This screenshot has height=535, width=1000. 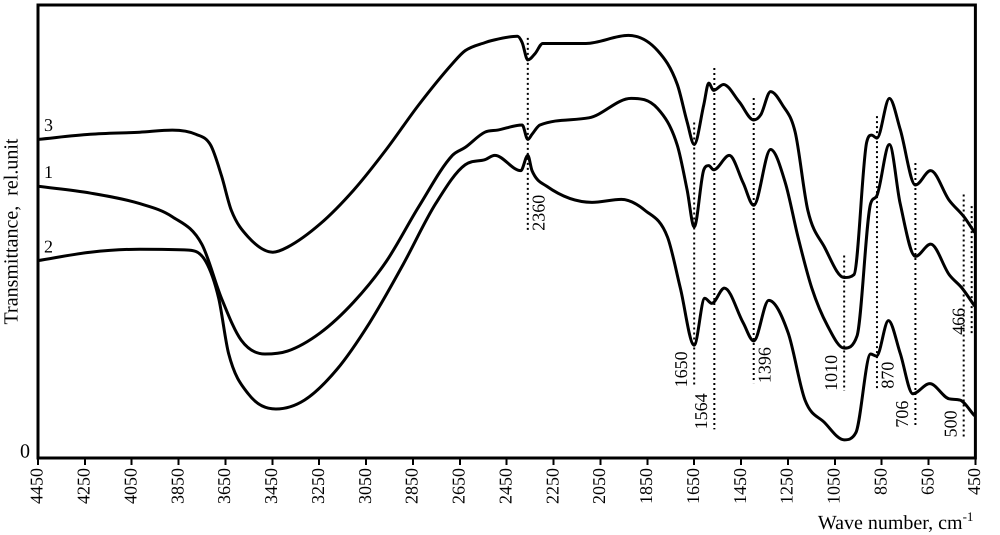 I want to click on x-tick-label: 3250, so click(x=318, y=486).